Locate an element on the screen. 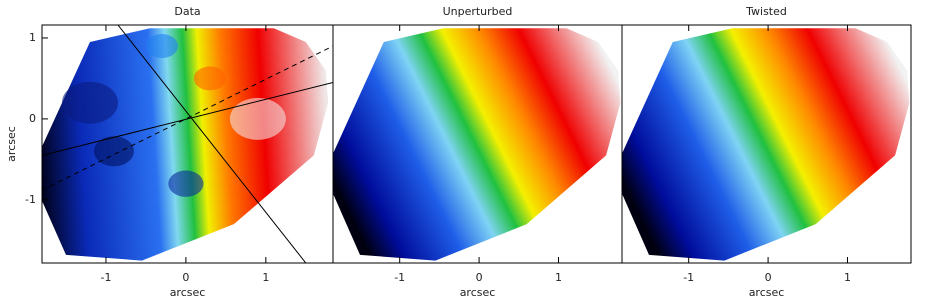  y-tick-label: 0 is located at coordinates (32, 118).